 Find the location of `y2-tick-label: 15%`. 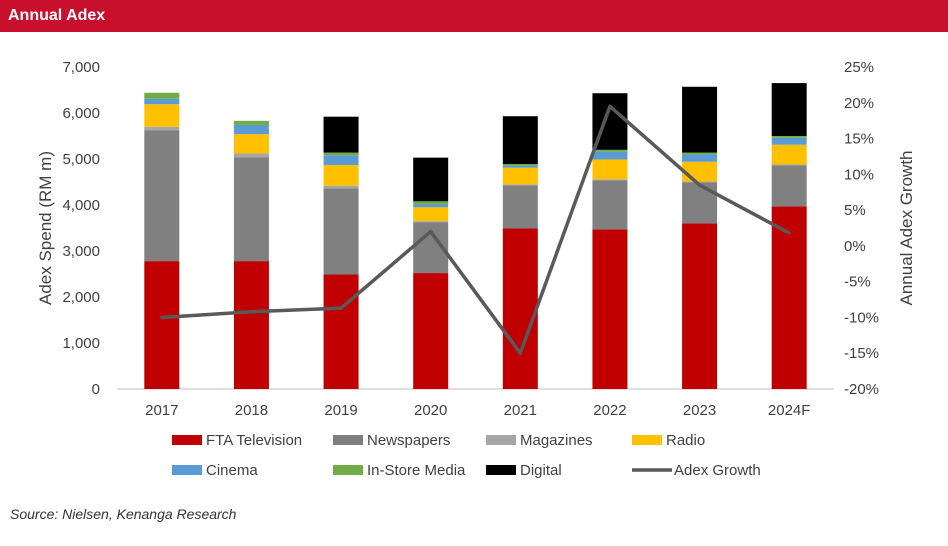

y2-tick-label: 15% is located at coordinates (859, 139).